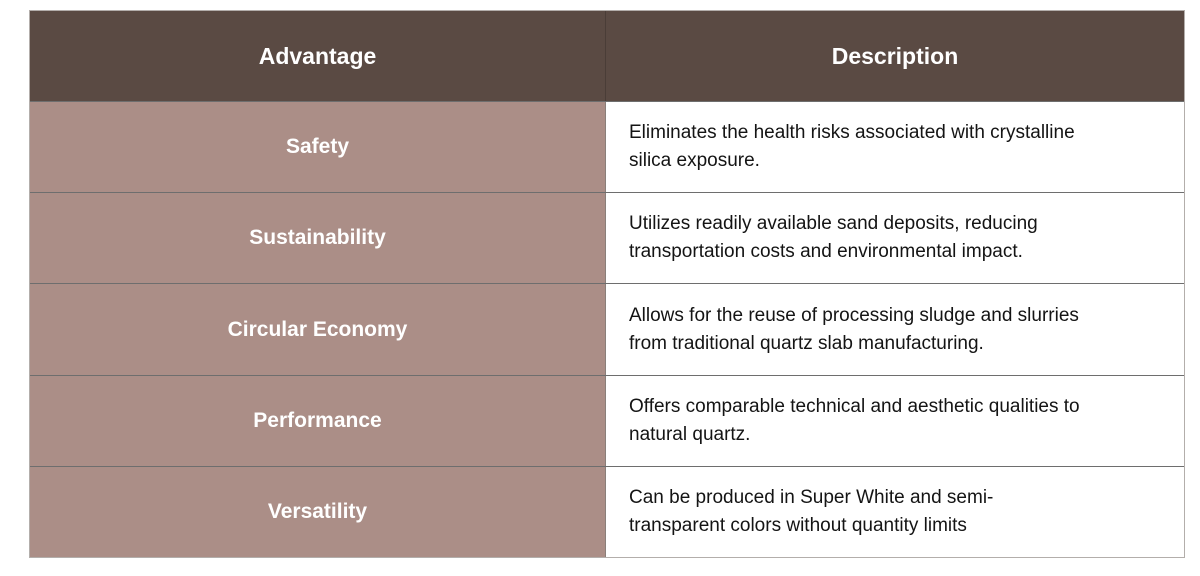 The image size is (1200, 576). What do you see at coordinates (318, 420) in the screenshot?
I see `advantage-cell: Performance` at bounding box center [318, 420].